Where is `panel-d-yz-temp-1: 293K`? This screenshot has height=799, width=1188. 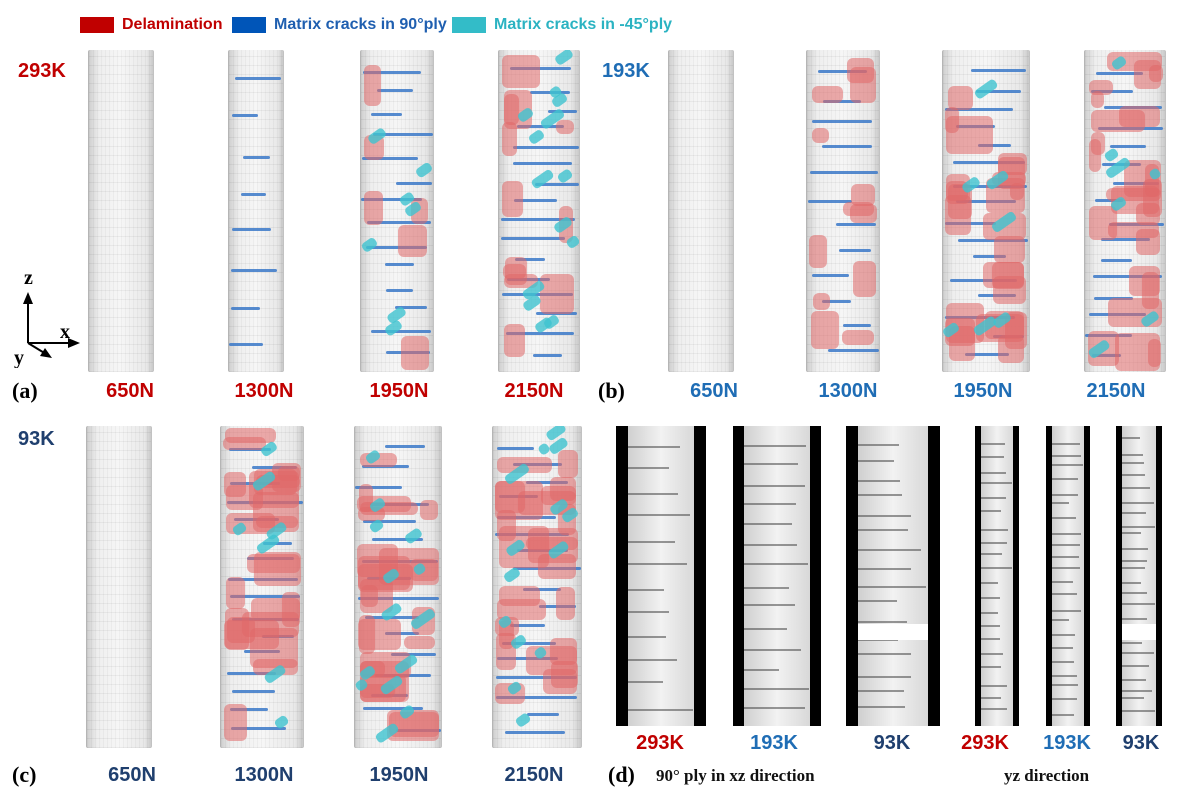
panel-d-yz-temp-1: 293K is located at coordinates (985, 743).